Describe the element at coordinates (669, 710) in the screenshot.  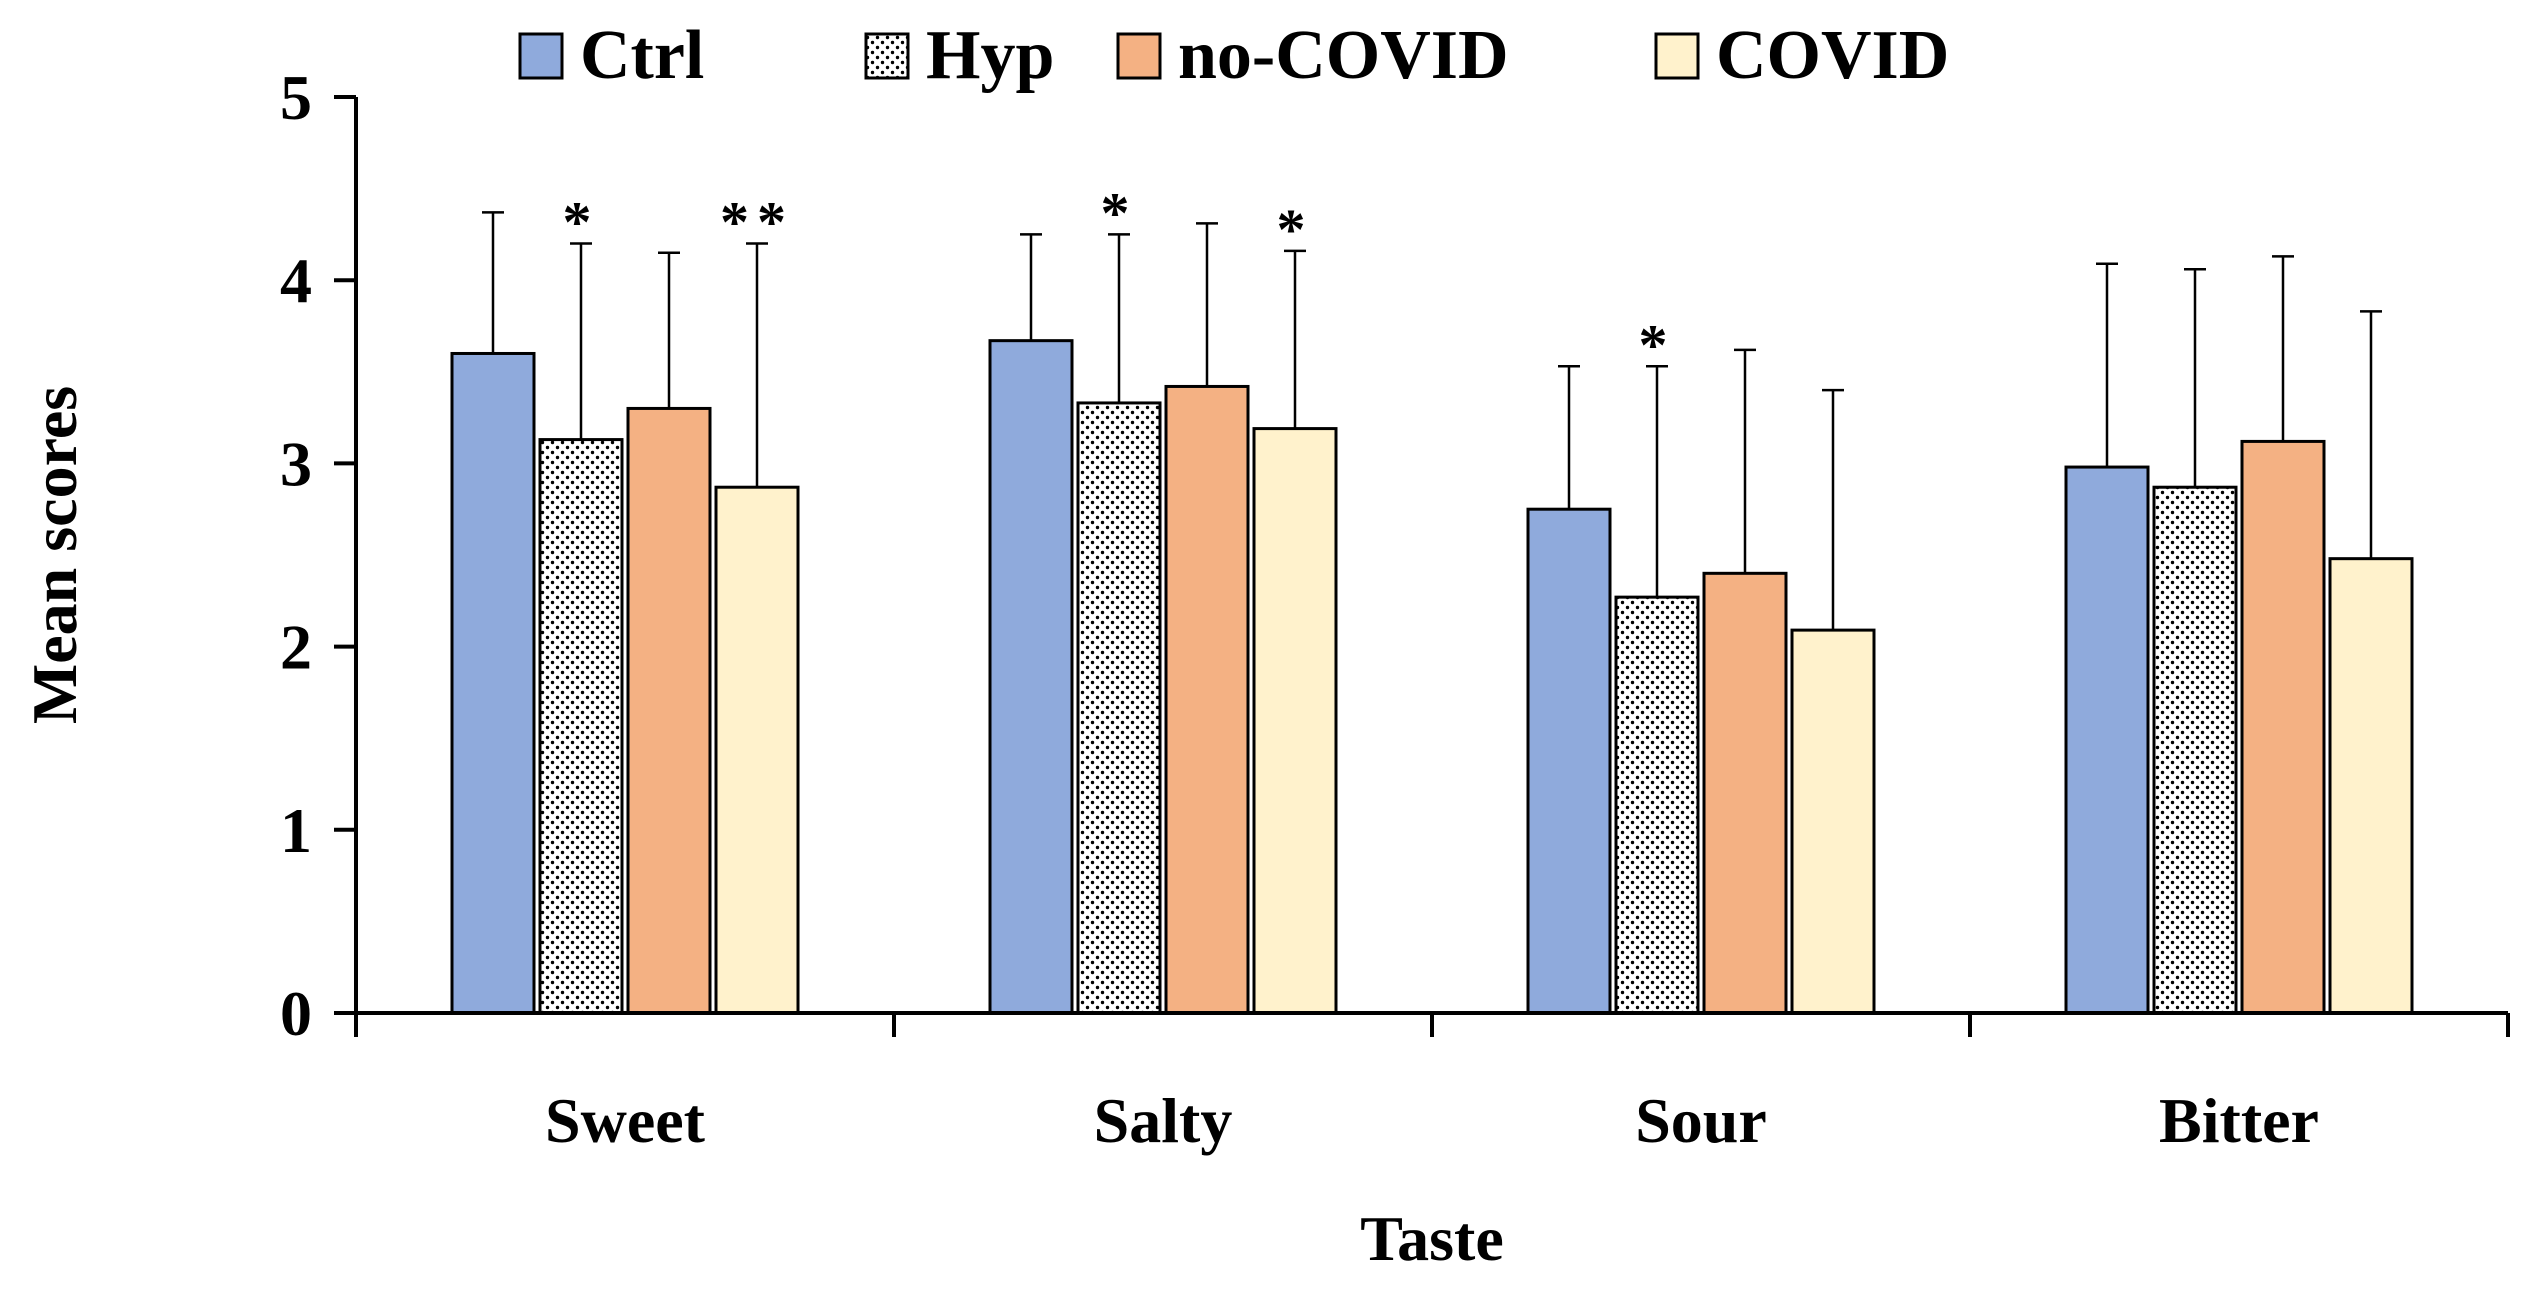
I see `bar-no-covid-sweet` at that location.